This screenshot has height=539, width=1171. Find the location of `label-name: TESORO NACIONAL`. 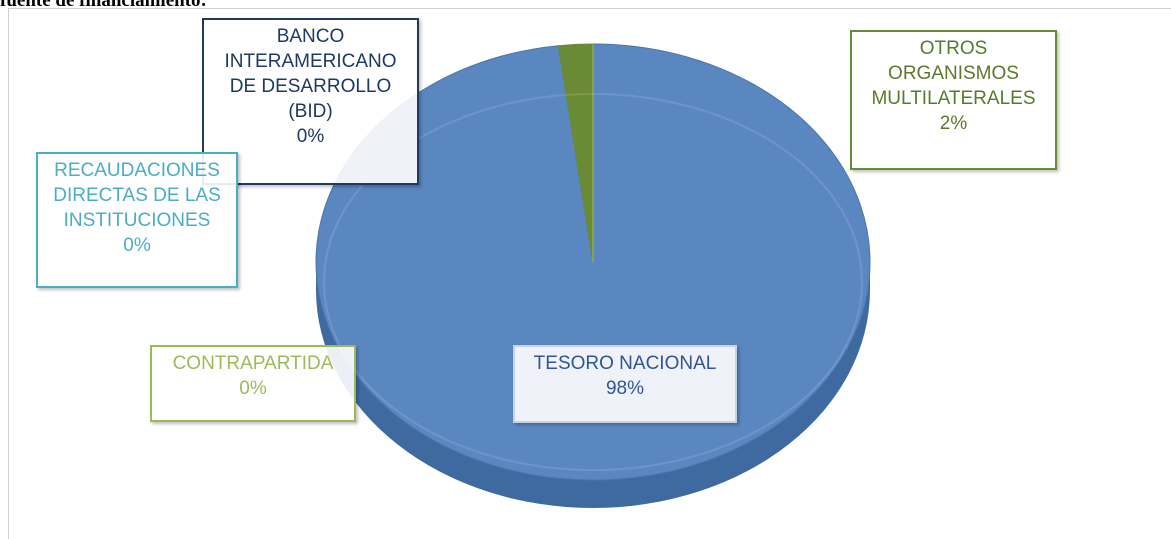

label-name: TESORO NACIONAL is located at coordinates (625, 363).